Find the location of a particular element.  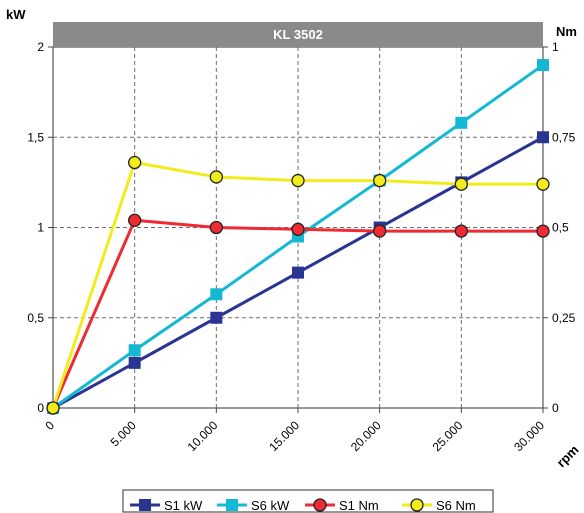

y-right-tick-label: 0 is located at coordinates (555, 408).